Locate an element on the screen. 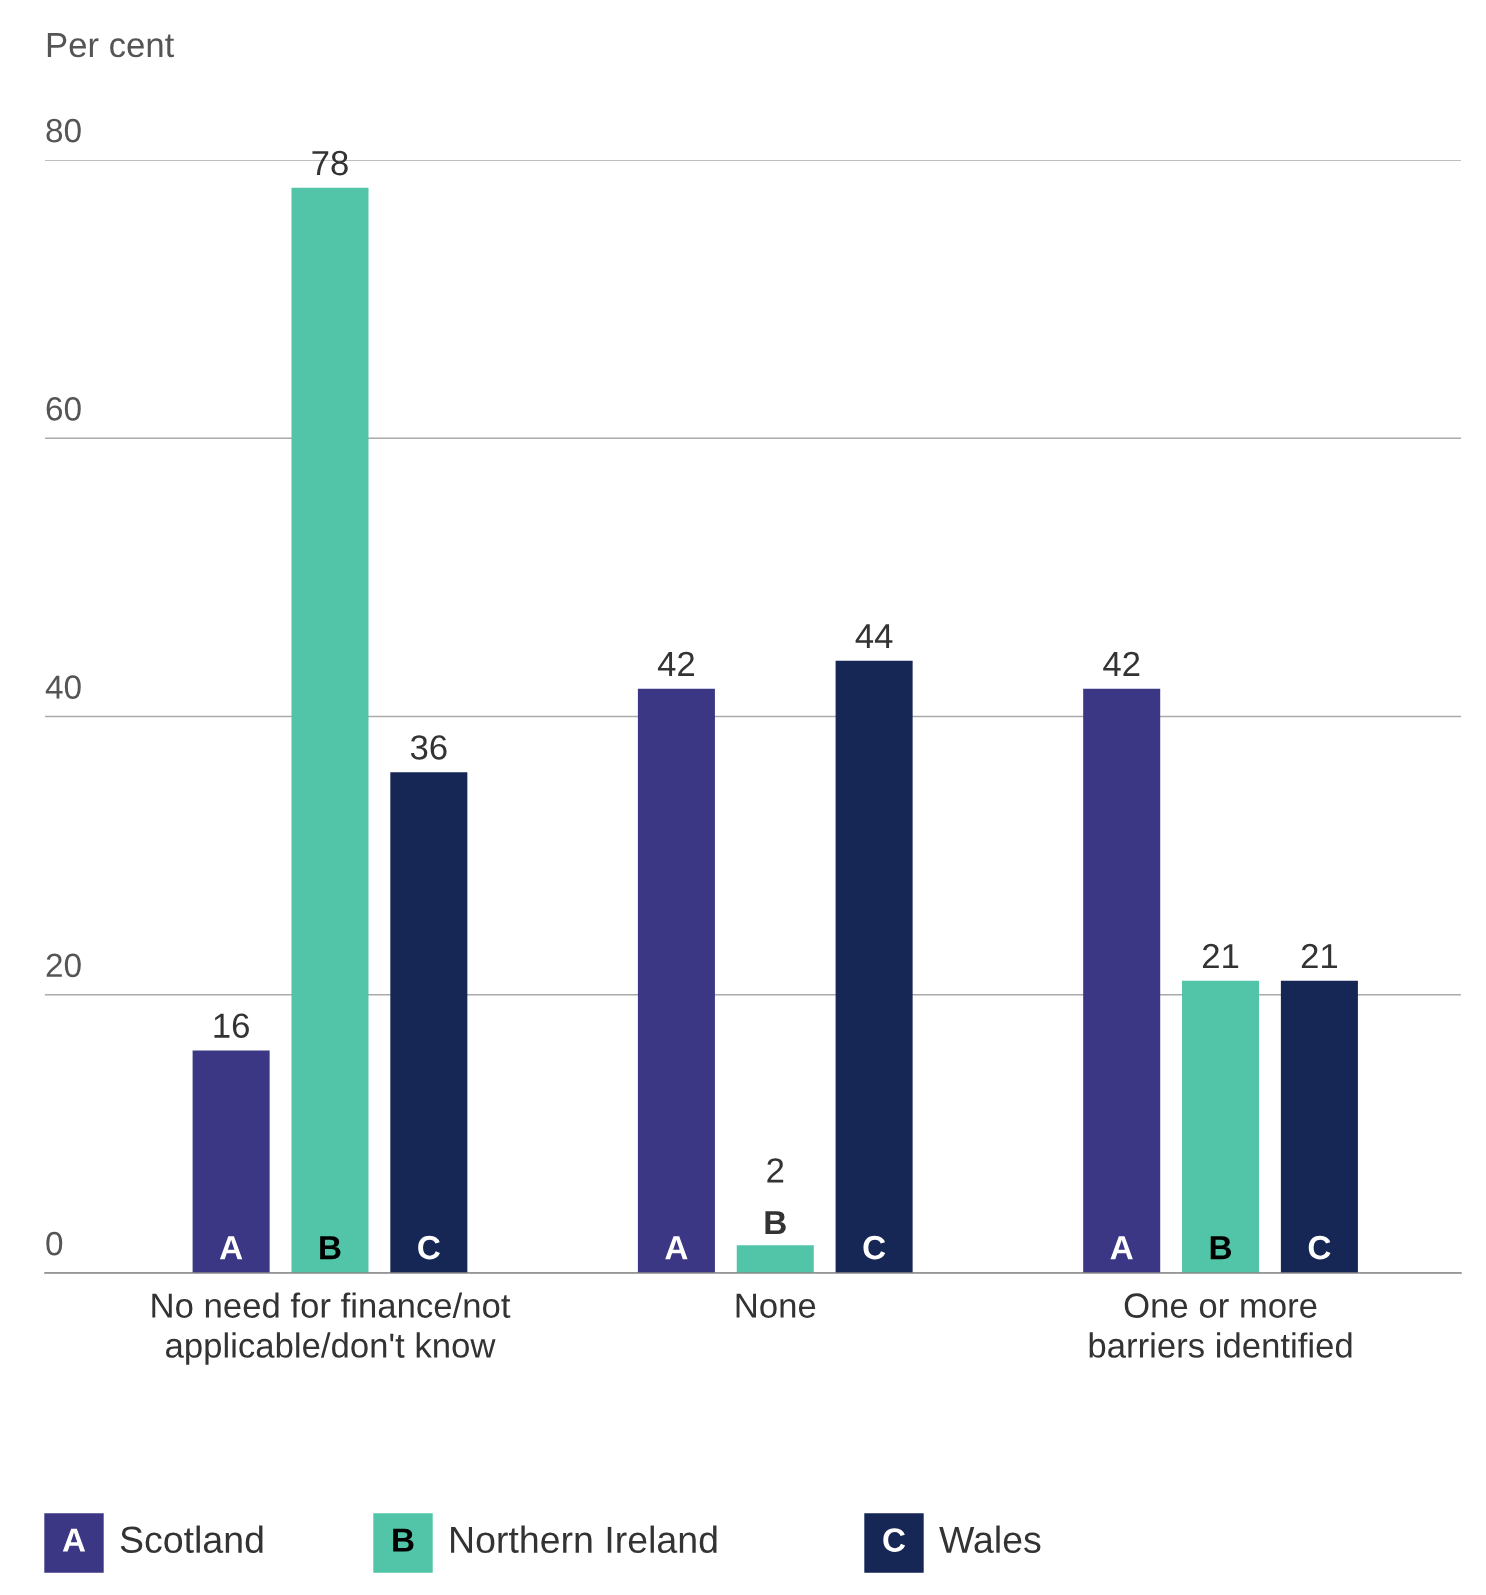 This screenshot has height=1595, width=1486. annotation: B is located at coordinates (330, 1248).